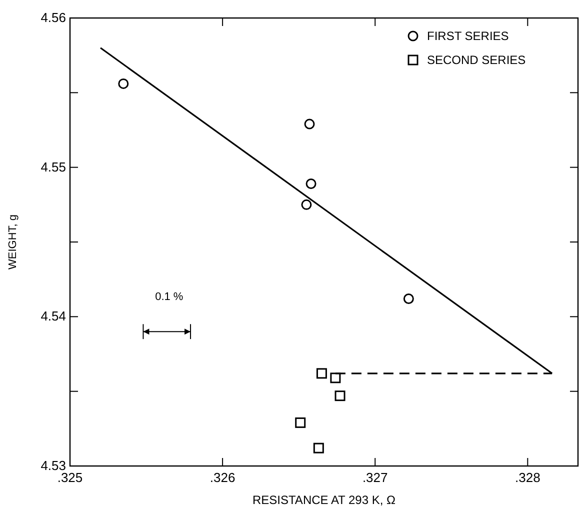  Describe the element at coordinates (70, 477) in the screenshot. I see `x-tick-label: .325` at that location.